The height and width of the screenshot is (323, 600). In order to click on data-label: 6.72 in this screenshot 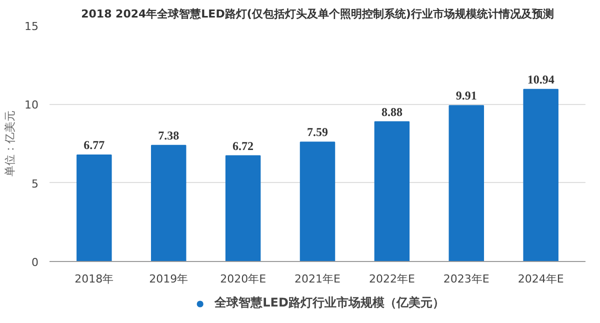, I will do `click(243, 145)`.